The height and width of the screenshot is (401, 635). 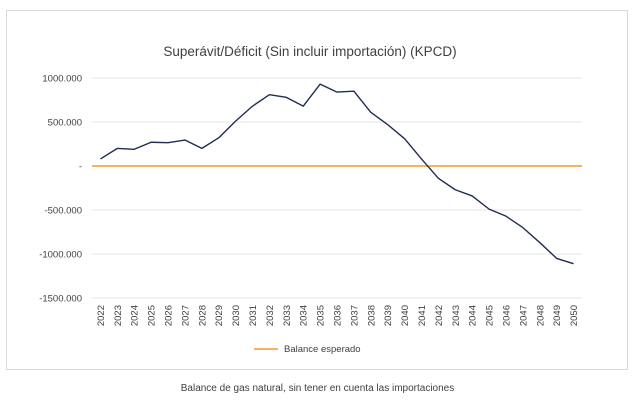 What do you see at coordinates (80, 167) in the screenshot?
I see `y-tick-label: -` at bounding box center [80, 167].